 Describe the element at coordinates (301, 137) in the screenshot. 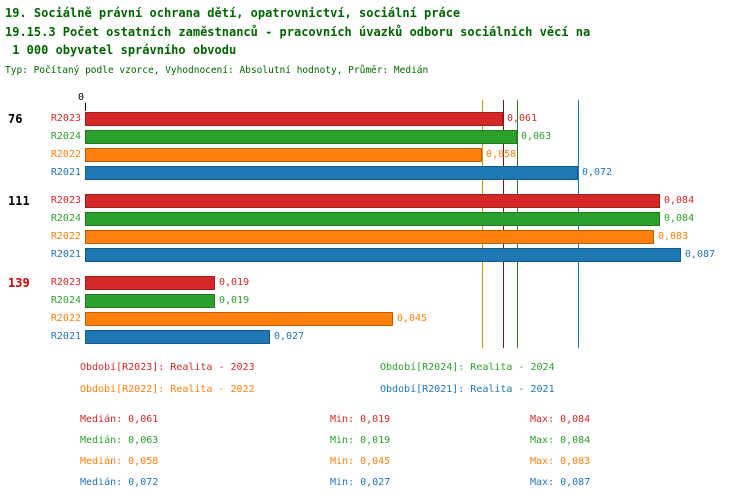

I see `bar-76-R2024` at that location.